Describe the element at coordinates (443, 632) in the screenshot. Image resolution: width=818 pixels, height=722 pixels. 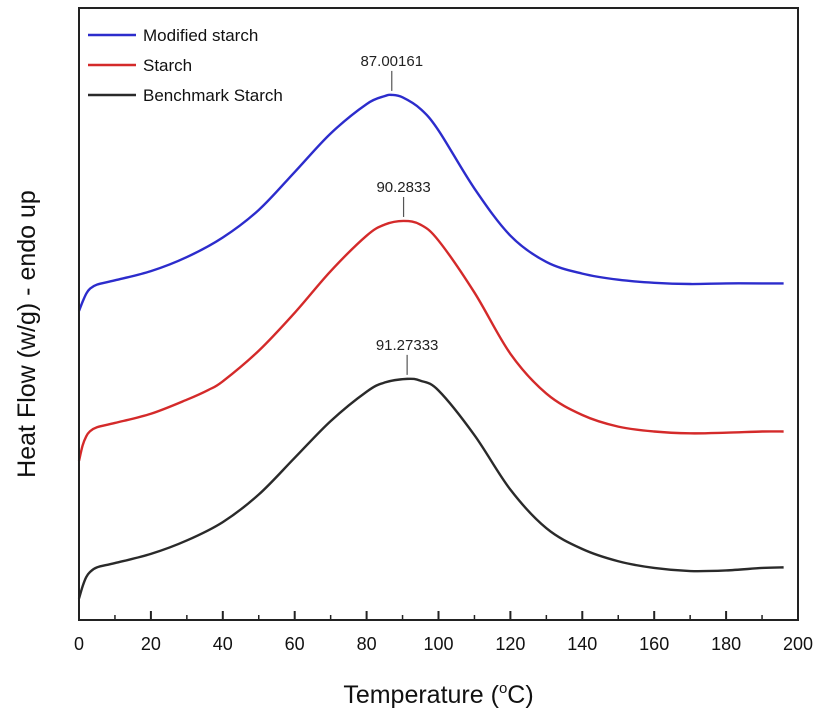
I see `x-axis-ticks: 0 20 40 60 80 100 120 140 160 180 200` at that location.